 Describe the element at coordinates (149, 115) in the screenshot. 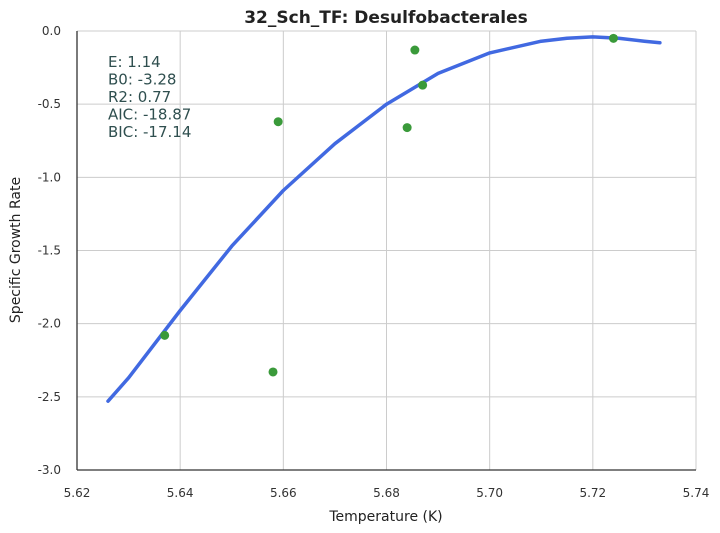

I see `stat-line: AIC: -18.87` at that location.